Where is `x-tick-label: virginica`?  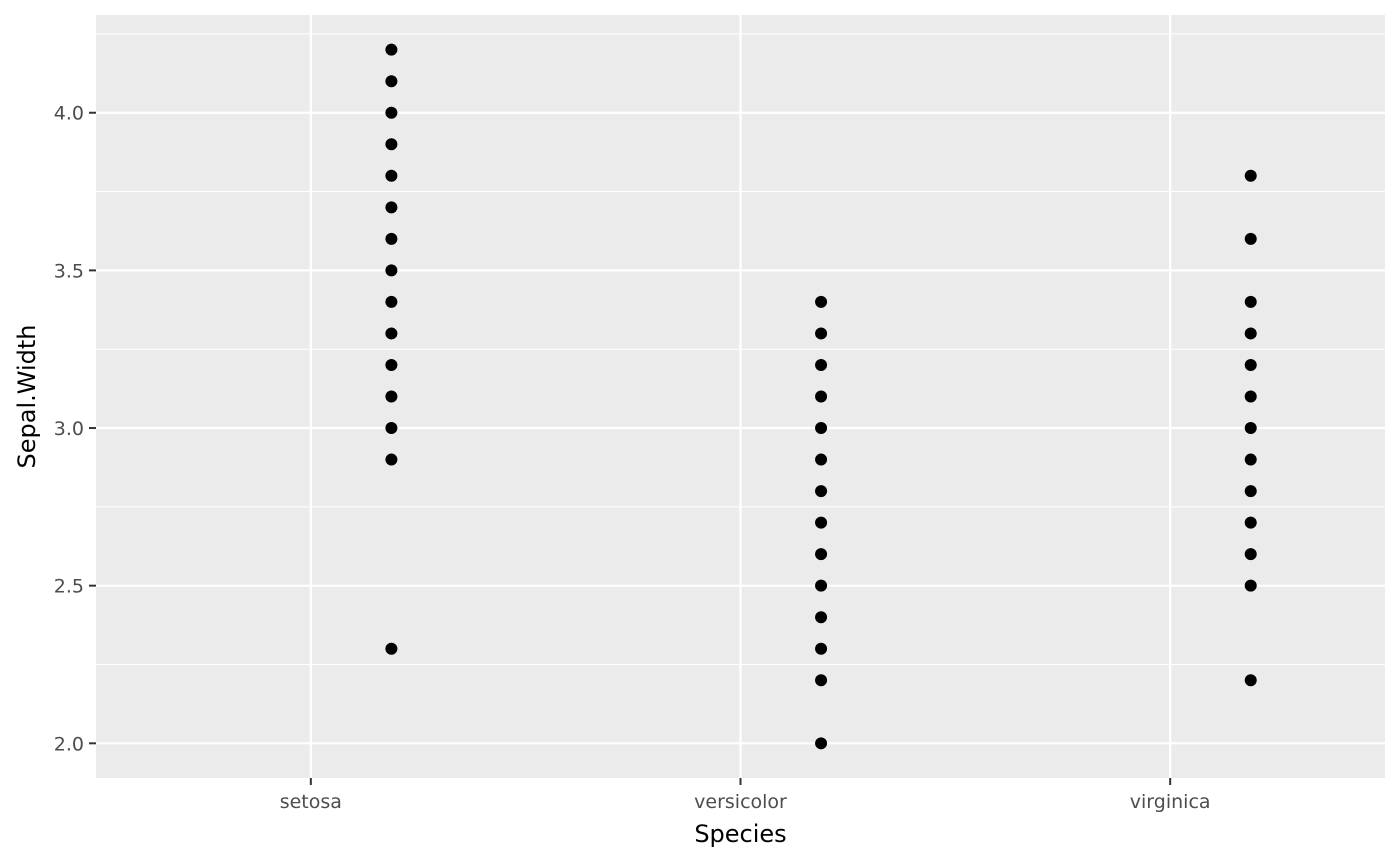 x-tick-label: virginica is located at coordinates (1170, 802).